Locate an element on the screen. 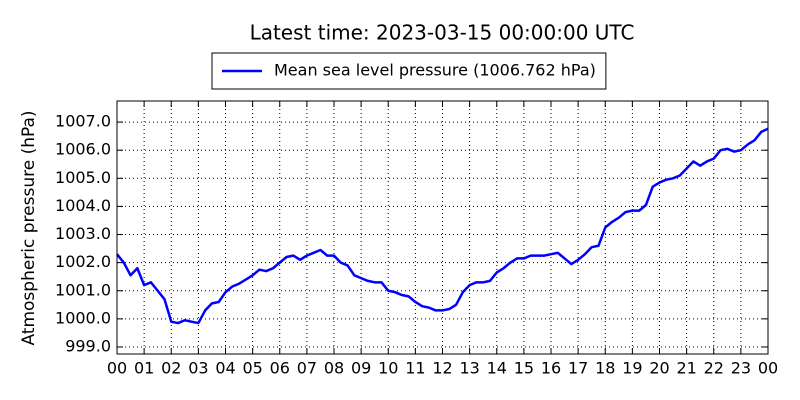  y-tick-label: 1001.0 is located at coordinates (83, 289).